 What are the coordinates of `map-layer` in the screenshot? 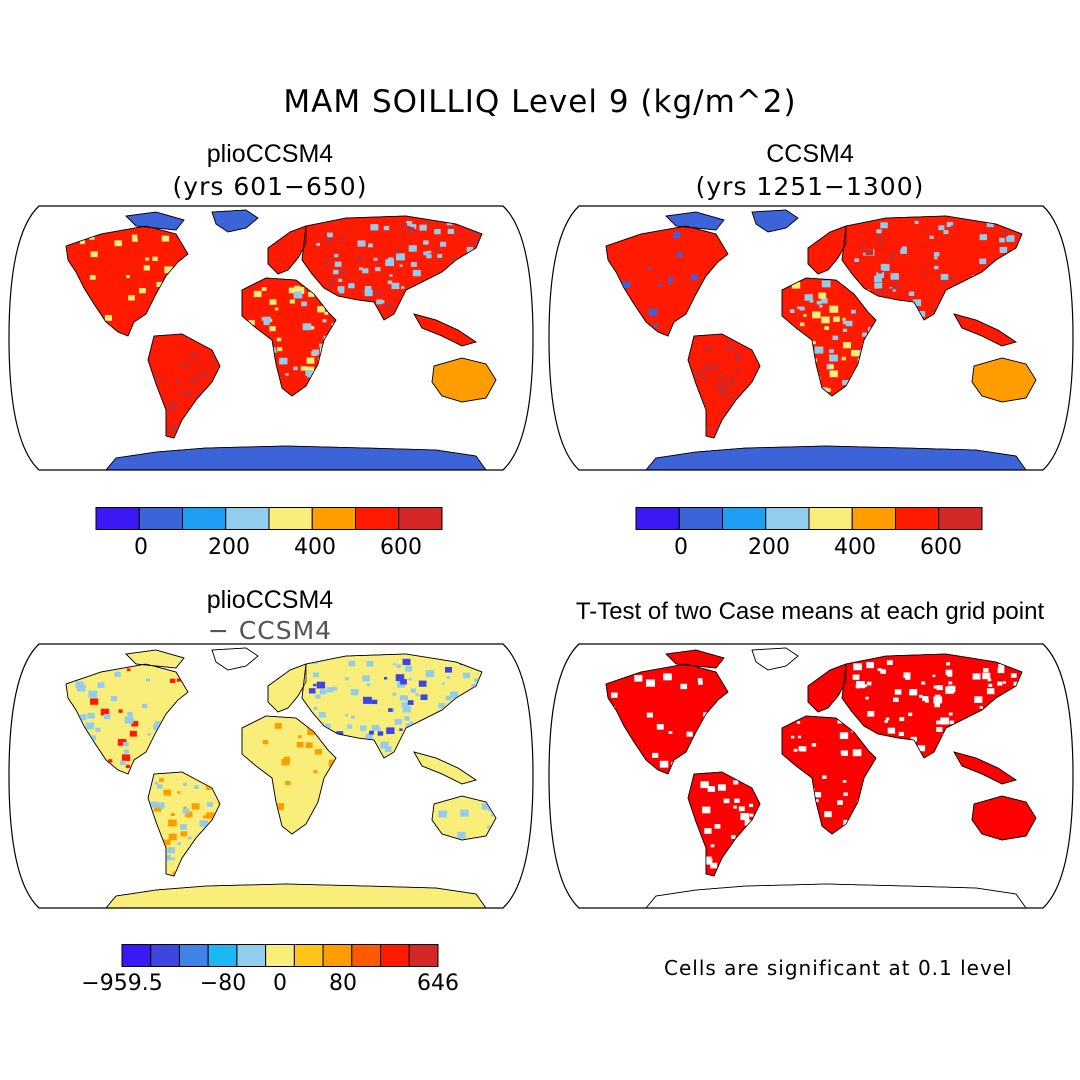 It's located at (281, 777).